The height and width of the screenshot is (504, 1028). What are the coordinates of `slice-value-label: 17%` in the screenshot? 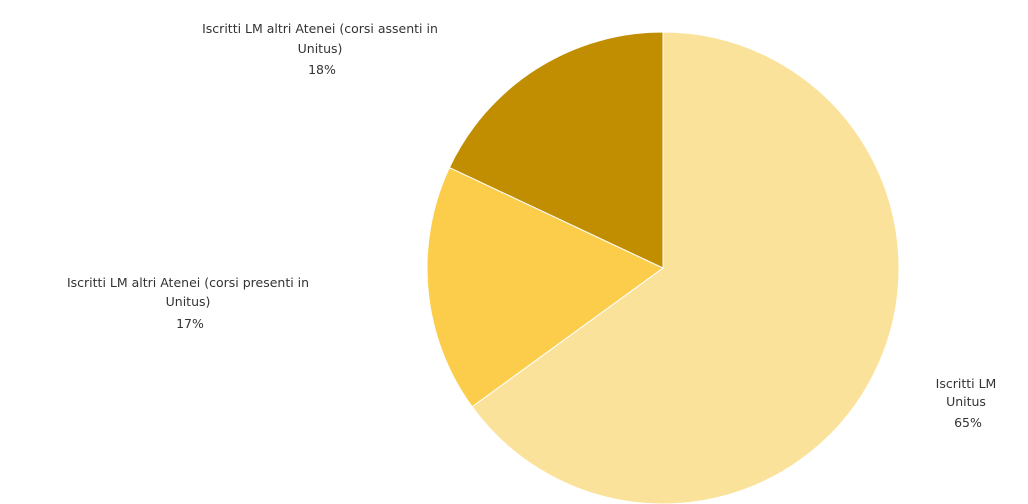 It's located at (190, 323).